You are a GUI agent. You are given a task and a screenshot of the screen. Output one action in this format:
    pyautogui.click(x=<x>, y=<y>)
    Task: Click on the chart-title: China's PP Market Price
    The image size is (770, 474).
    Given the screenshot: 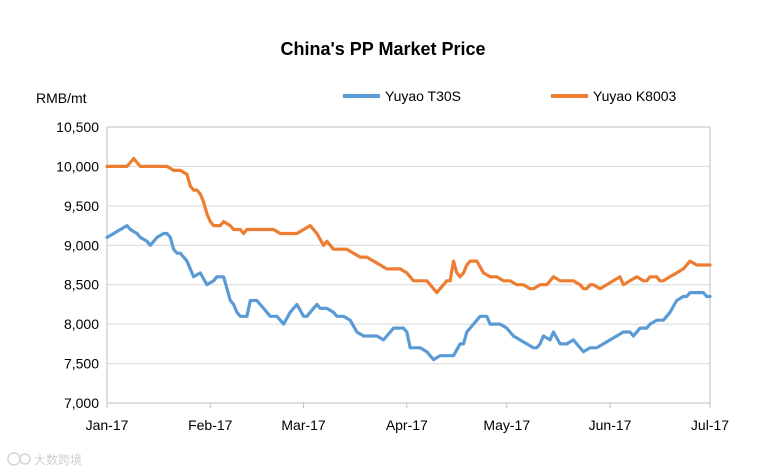 What is the action you would take?
    pyautogui.click(x=382, y=49)
    